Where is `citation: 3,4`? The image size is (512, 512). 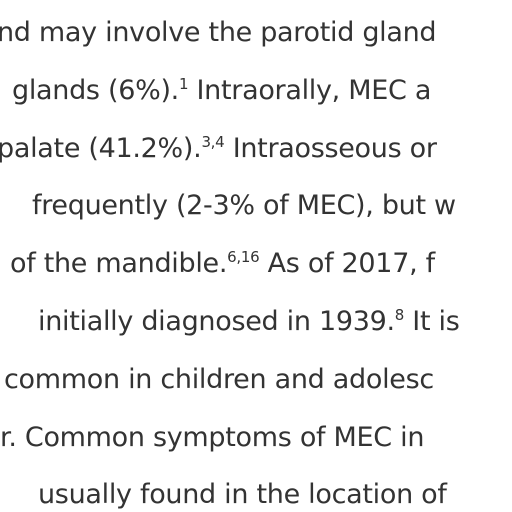
citation: 3,4 is located at coordinates (213, 141).